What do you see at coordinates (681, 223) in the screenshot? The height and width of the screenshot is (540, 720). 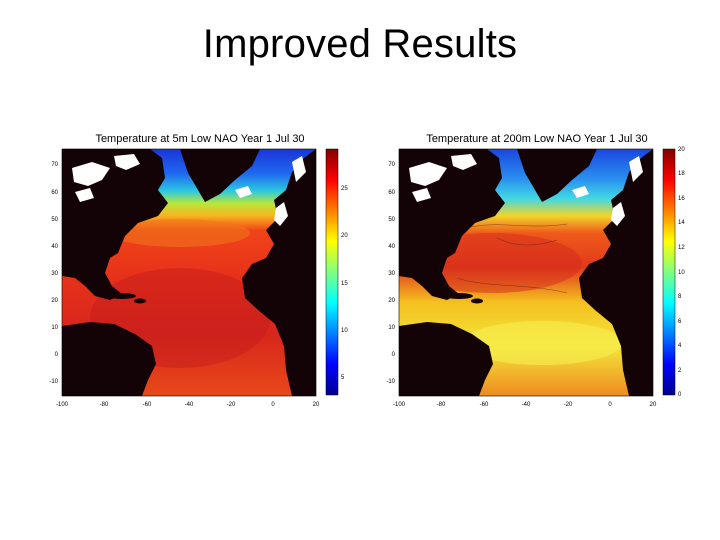 I see `colorbar-tick: 14` at bounding box center [681, 223].